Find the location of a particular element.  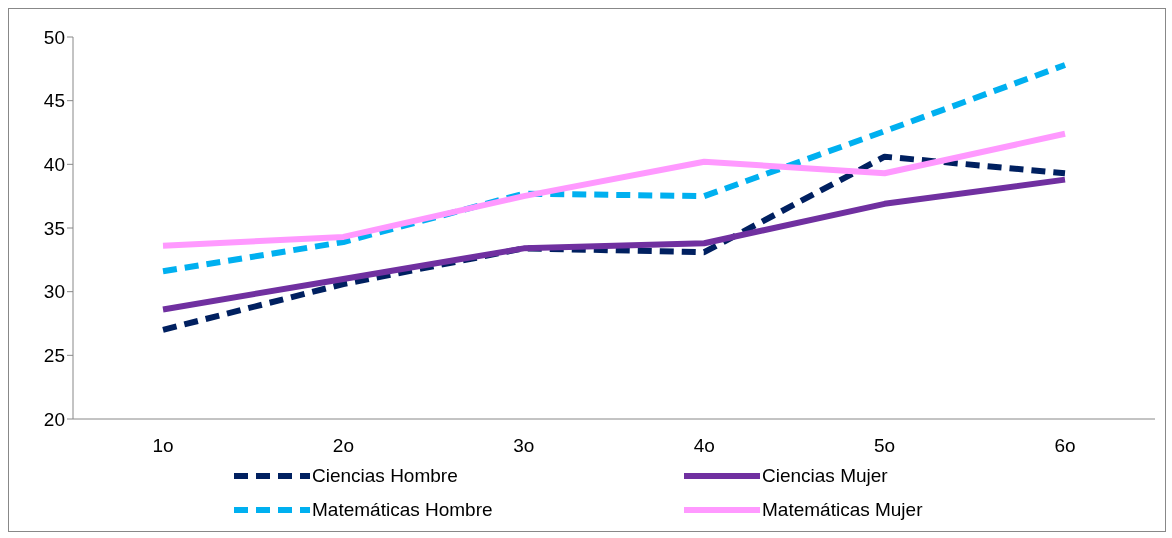

y-tick-label: 35 is located at coordinates (54, 228).